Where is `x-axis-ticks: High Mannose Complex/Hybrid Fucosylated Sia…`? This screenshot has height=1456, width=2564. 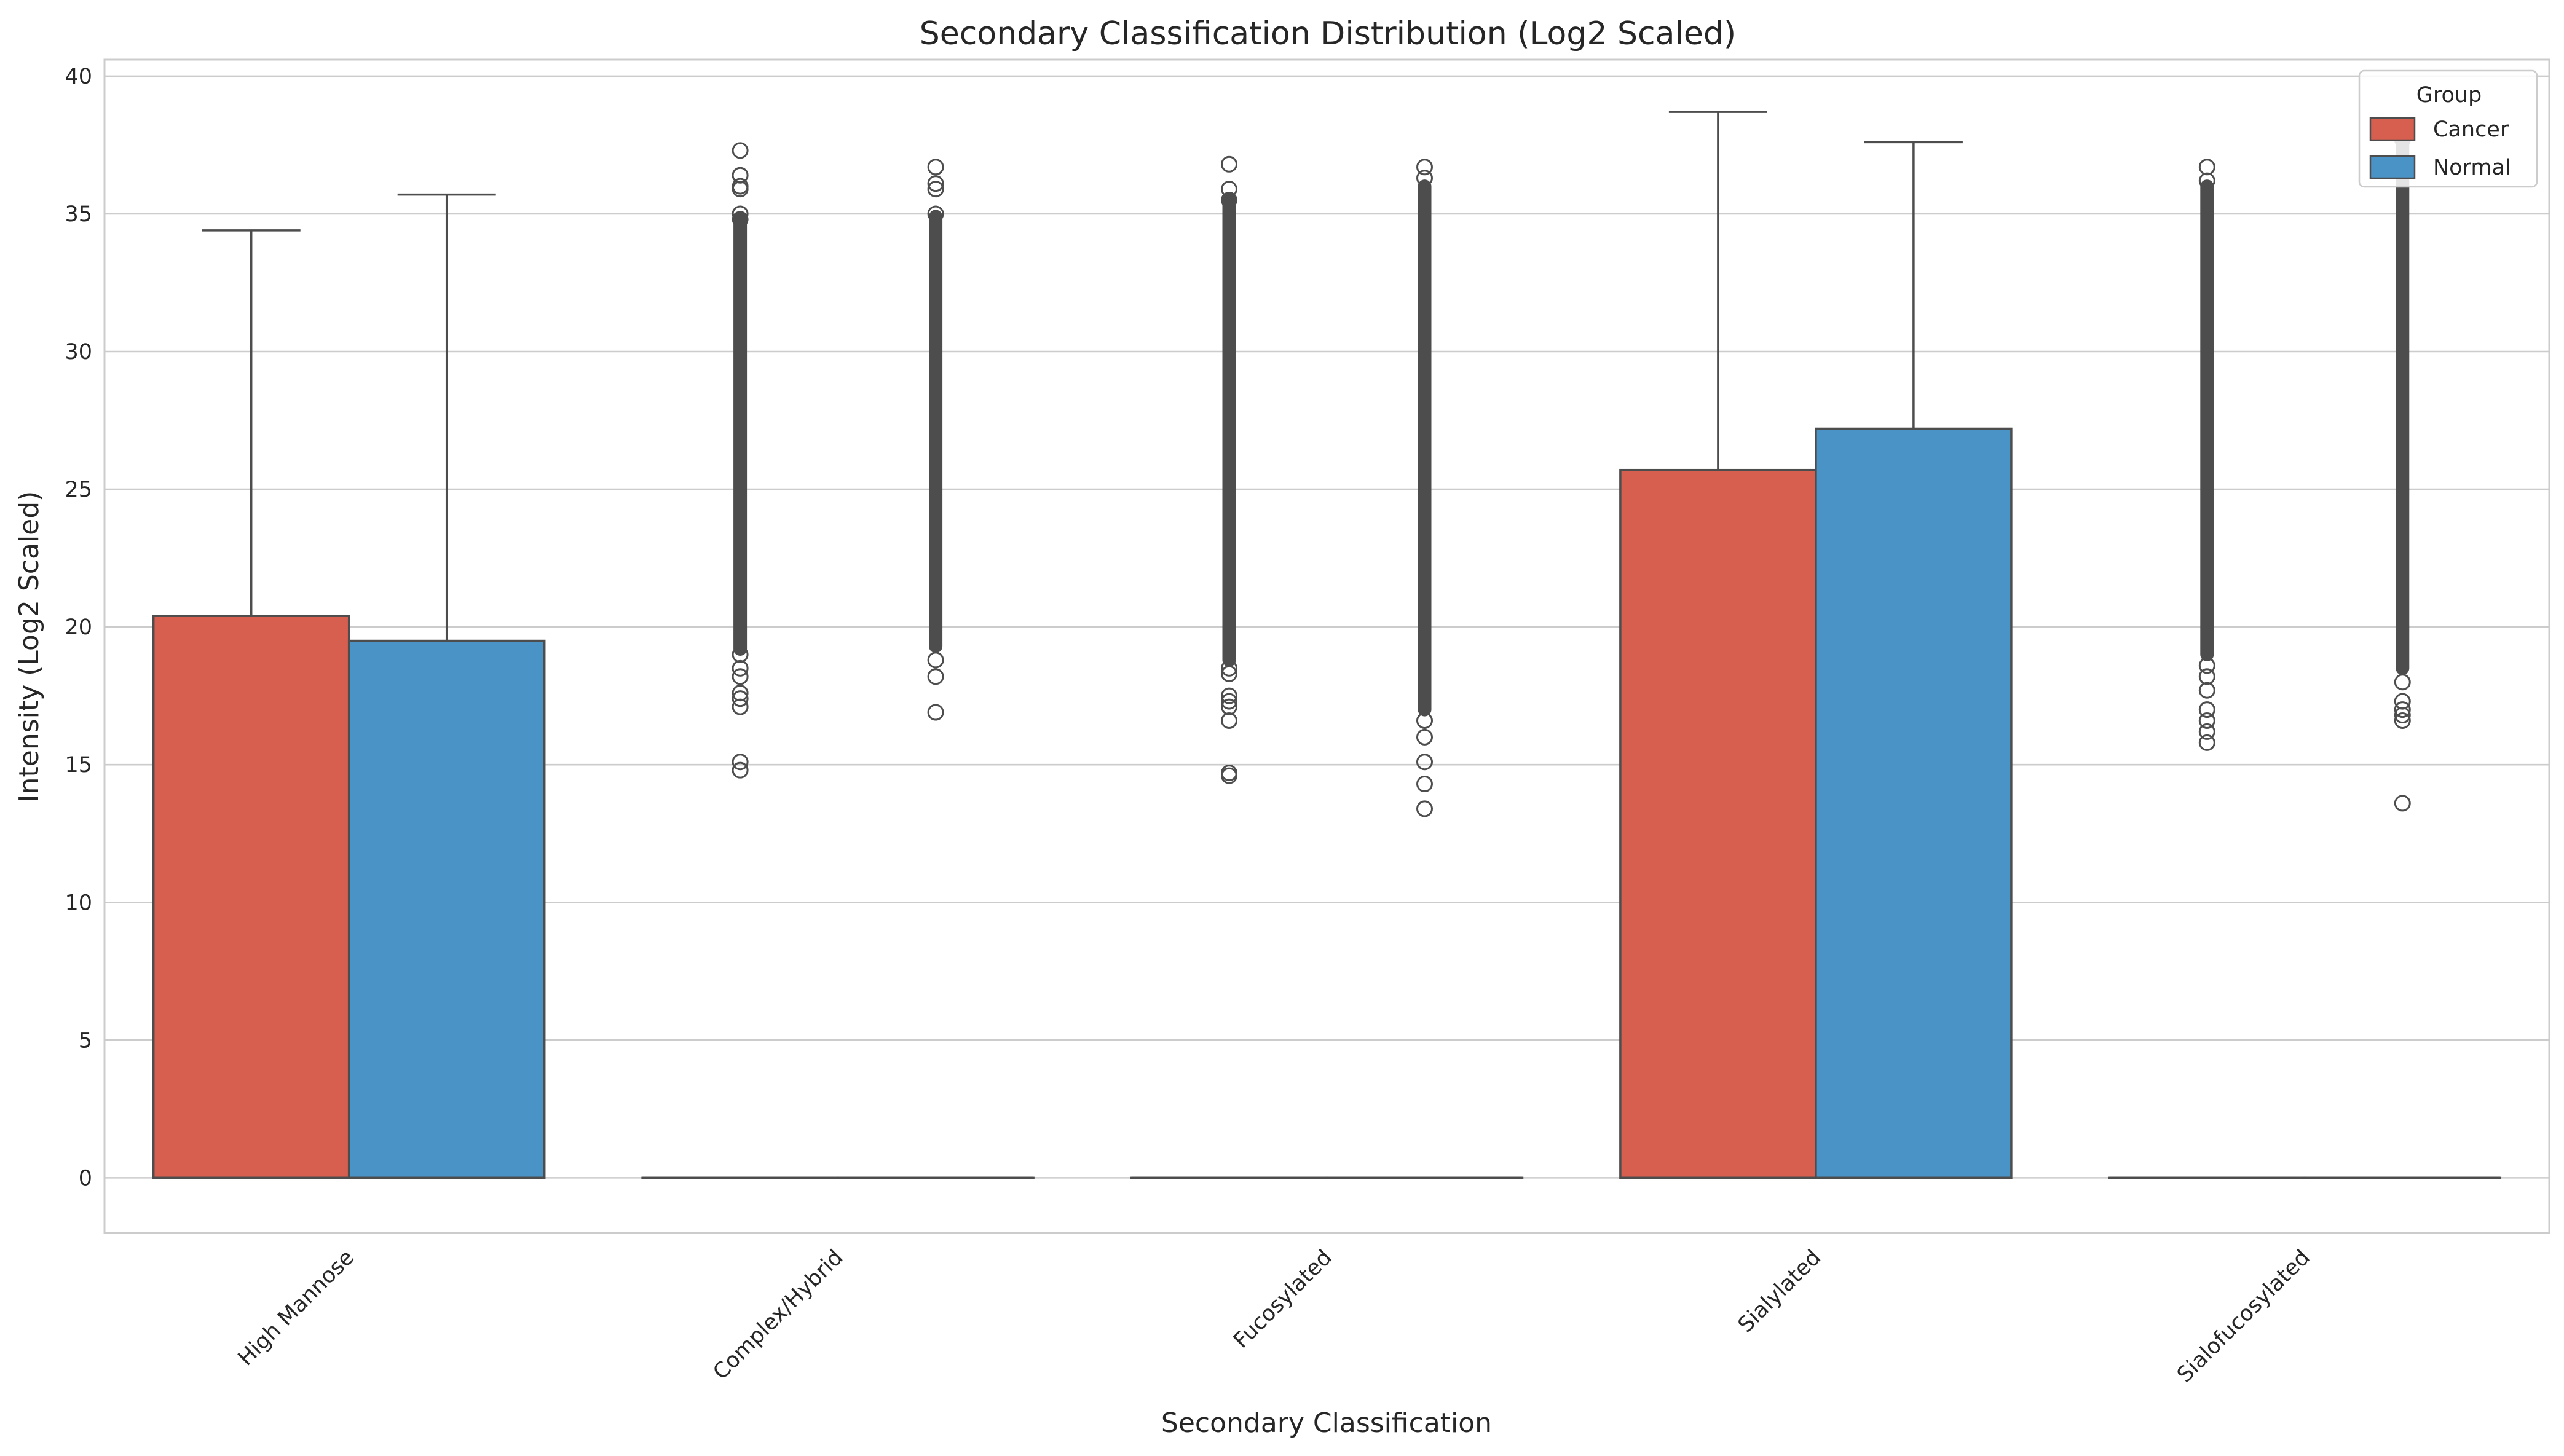
x-axis-ticks: High Mannose Complex/Hybrid Fucosylated Sia… is located at coordinates (1274, 1316).